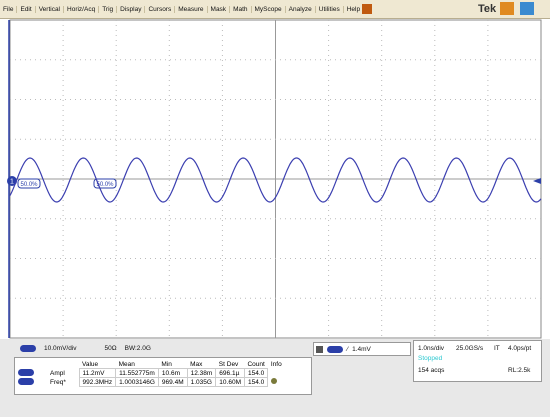 This screenshot has height=417, width=550. Describe the element at coordinates (330, 9) in the screenshot. I see `menu-item: Utilities` at that location.